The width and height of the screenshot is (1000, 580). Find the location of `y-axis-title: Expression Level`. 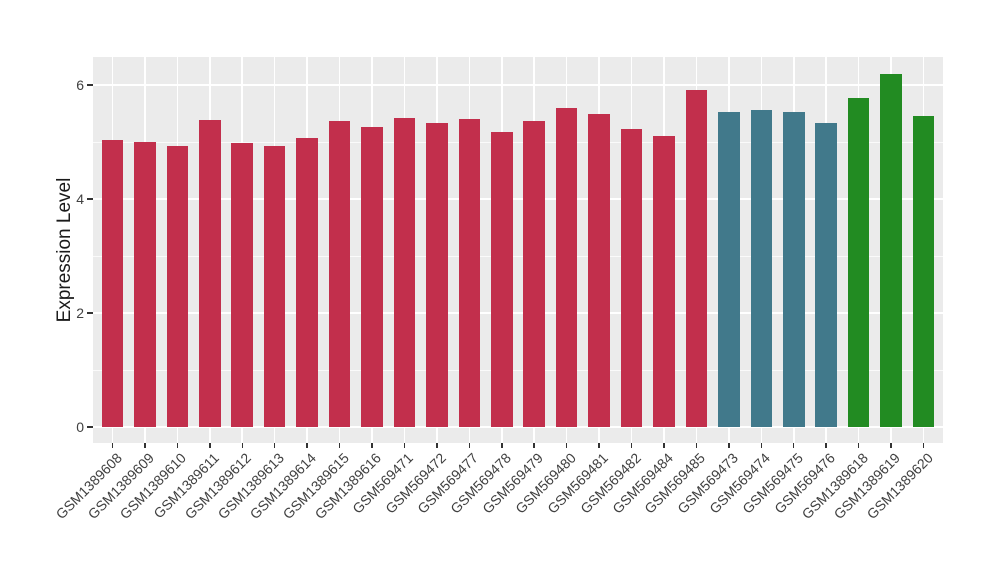

y-axis-title: Expression Level is located at coordinates (64, 250).